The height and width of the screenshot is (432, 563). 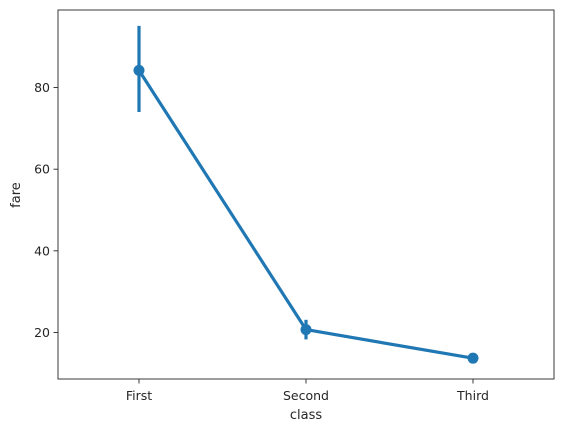 What do you see at coordinates (42, 169) in the screenshot?
I see `y-tick-label: 60` at bounding box center [42, 169].